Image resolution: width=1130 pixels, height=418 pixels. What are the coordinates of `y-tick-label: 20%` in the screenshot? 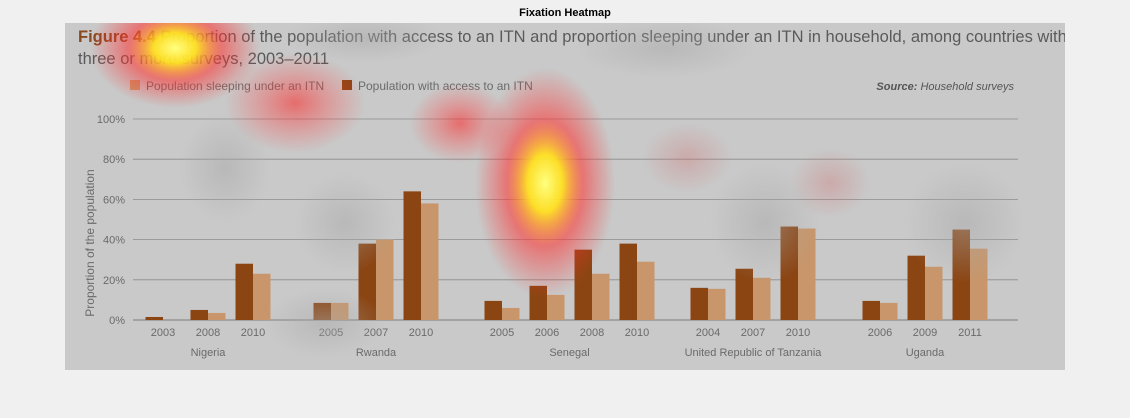 It's located at (114, 281).